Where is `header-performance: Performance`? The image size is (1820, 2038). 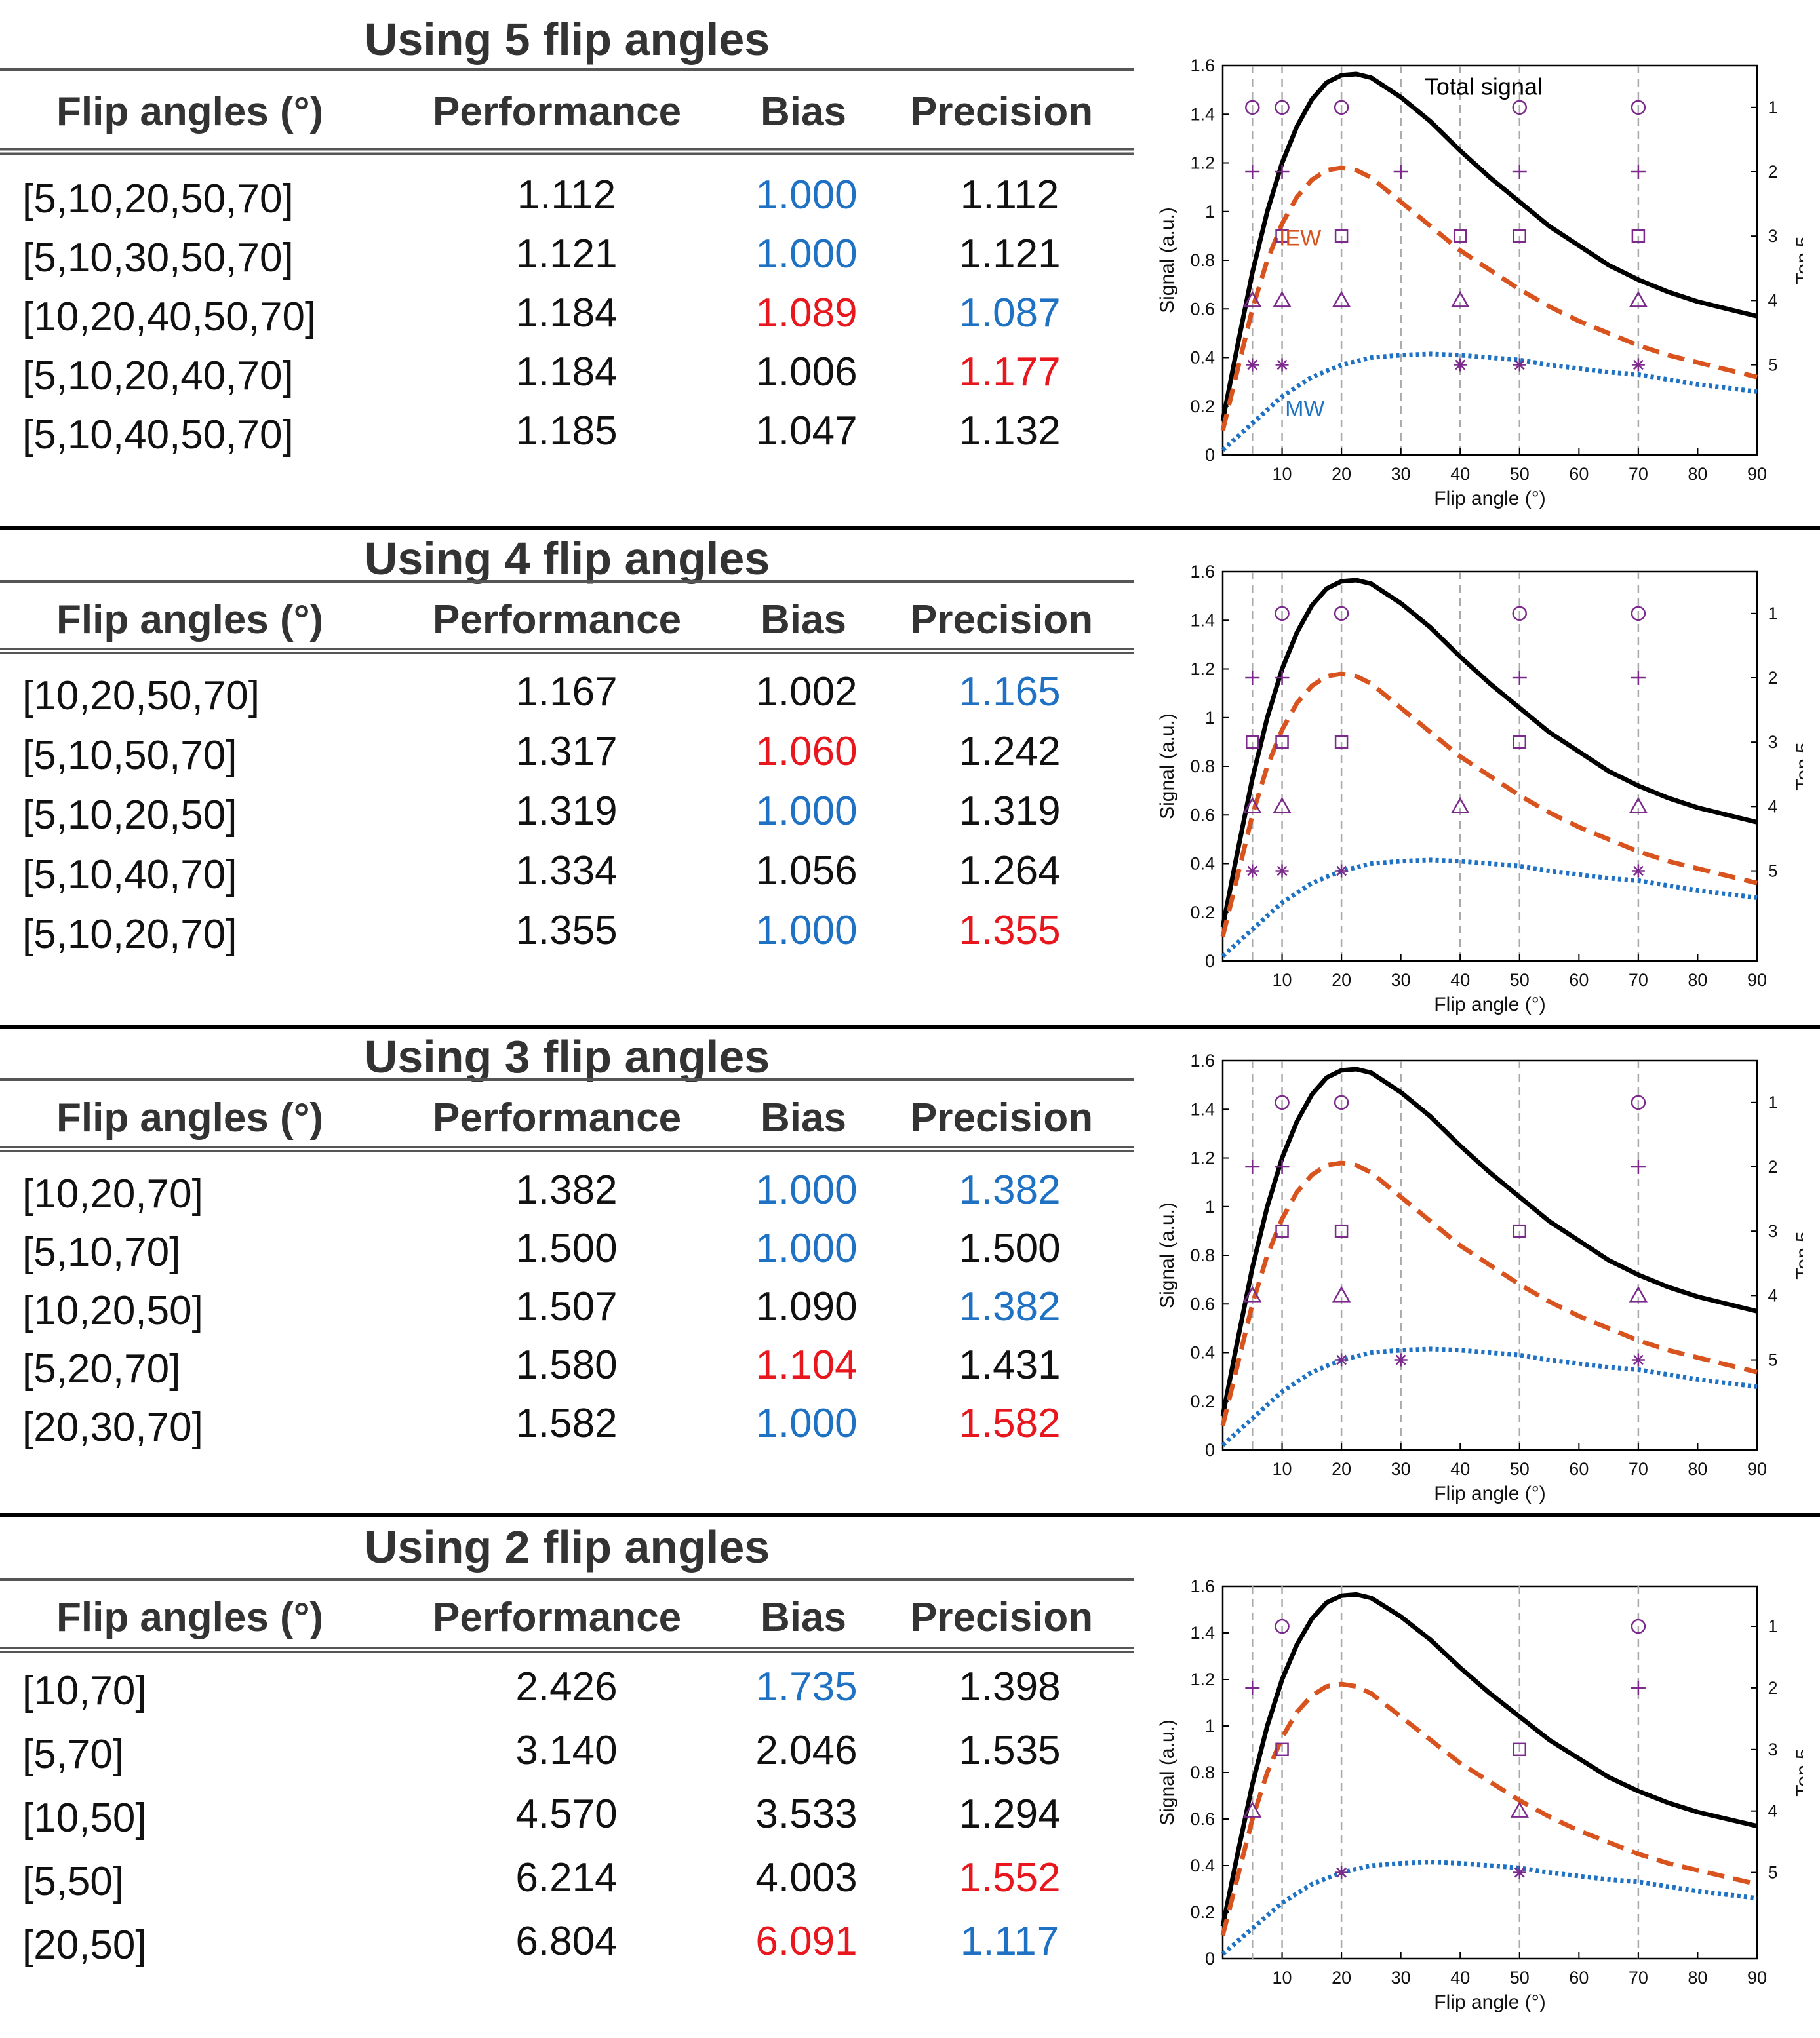
header-performance: Performance is located at coordinates (557, 1617).